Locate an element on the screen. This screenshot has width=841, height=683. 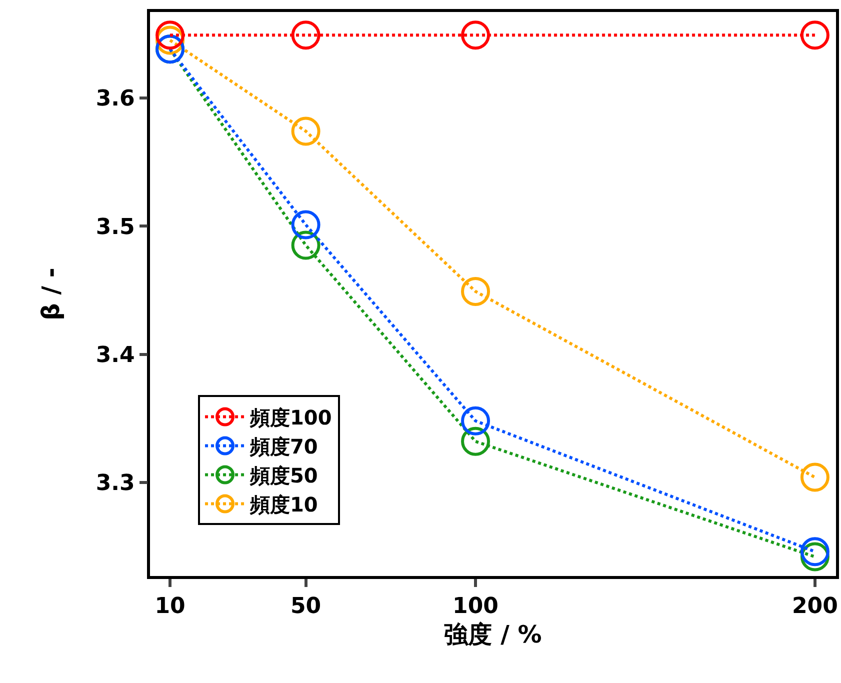
legend-label: 頻度70 is located at coordinates (283, 446).